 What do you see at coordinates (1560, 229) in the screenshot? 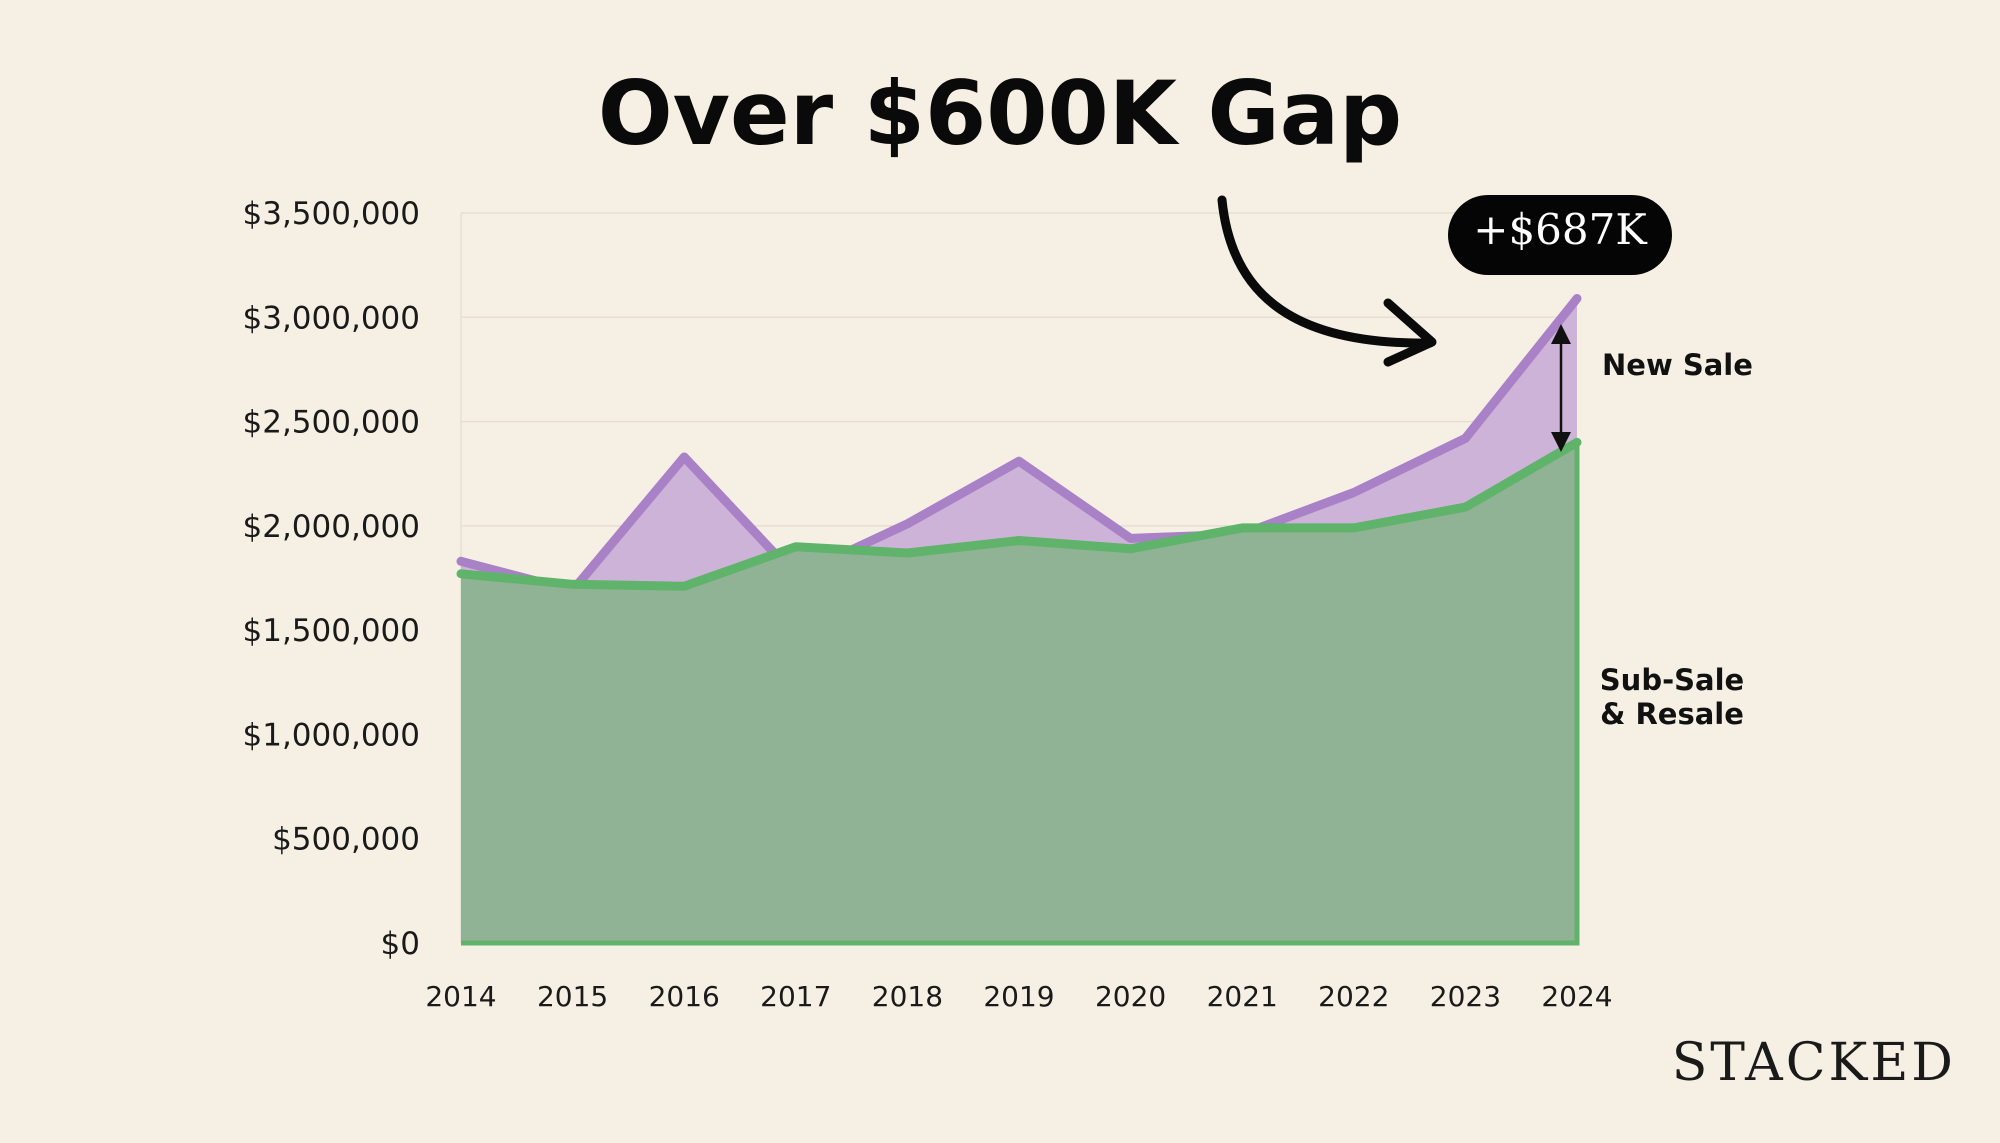
I see `gap-badge-text: +$687K` at bounding box center [1560, 229].